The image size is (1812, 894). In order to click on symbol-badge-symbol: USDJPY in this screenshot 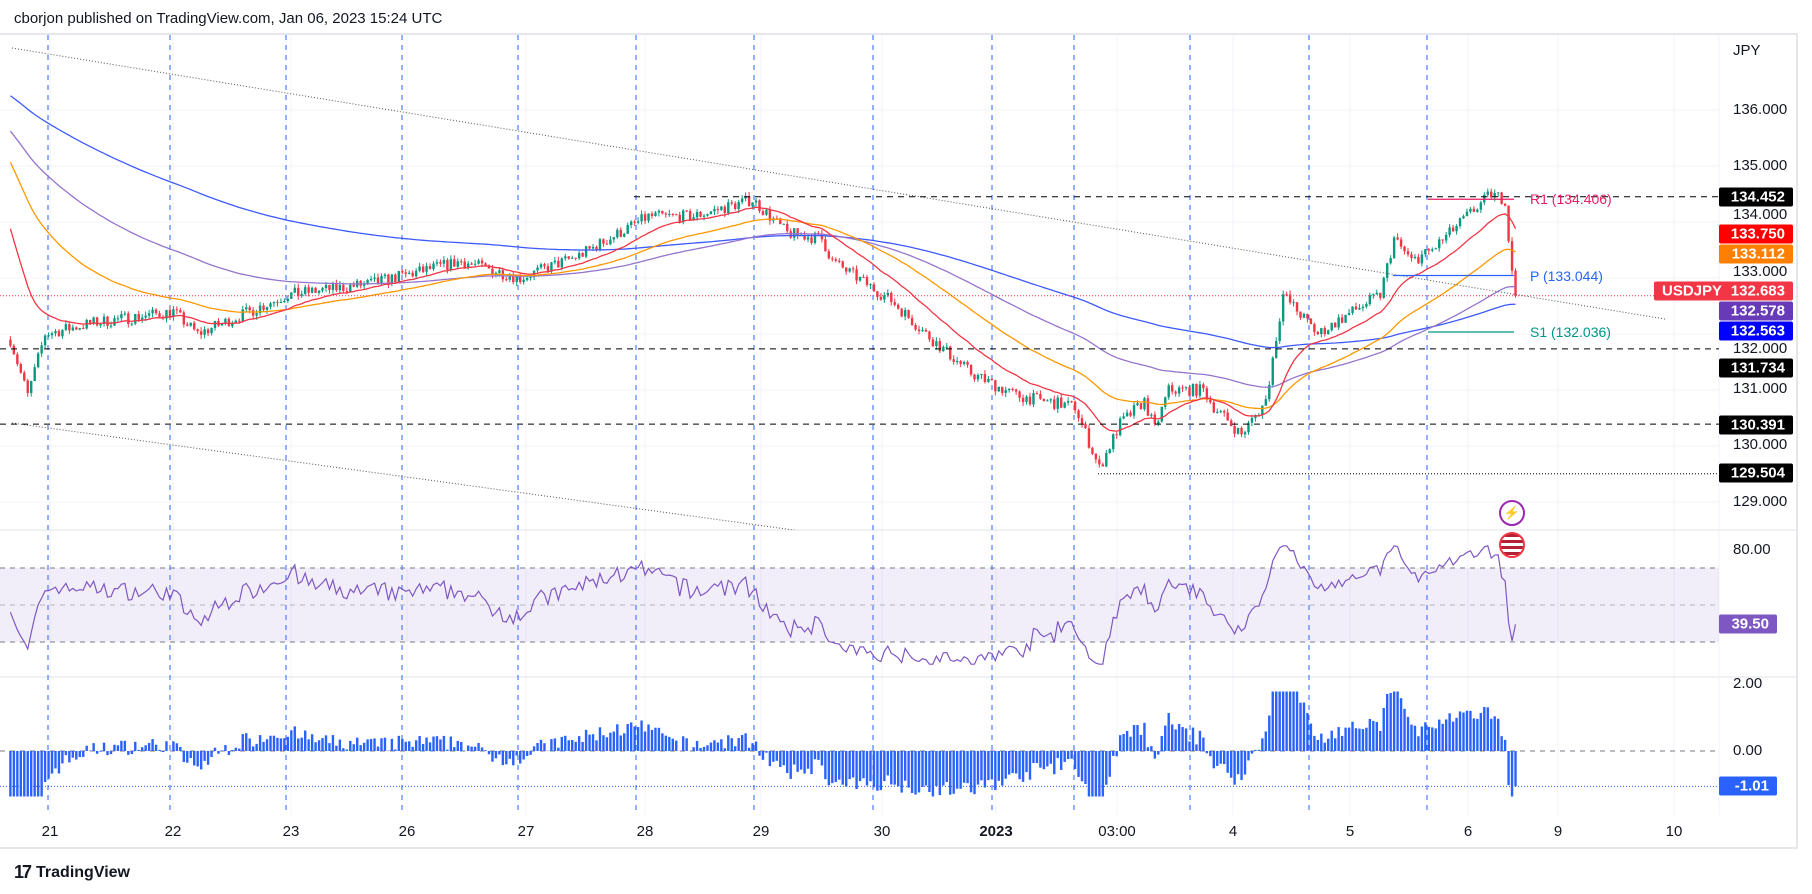, I will do `click(1692, 291)`.